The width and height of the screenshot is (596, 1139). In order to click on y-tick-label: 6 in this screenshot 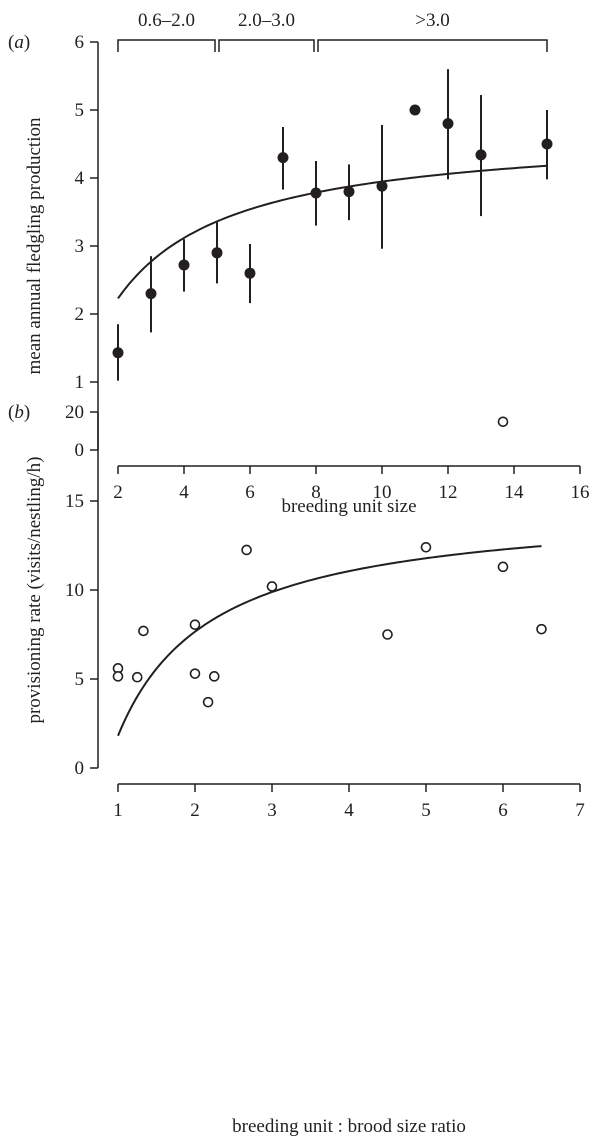, I will do `click(80, 42)`.